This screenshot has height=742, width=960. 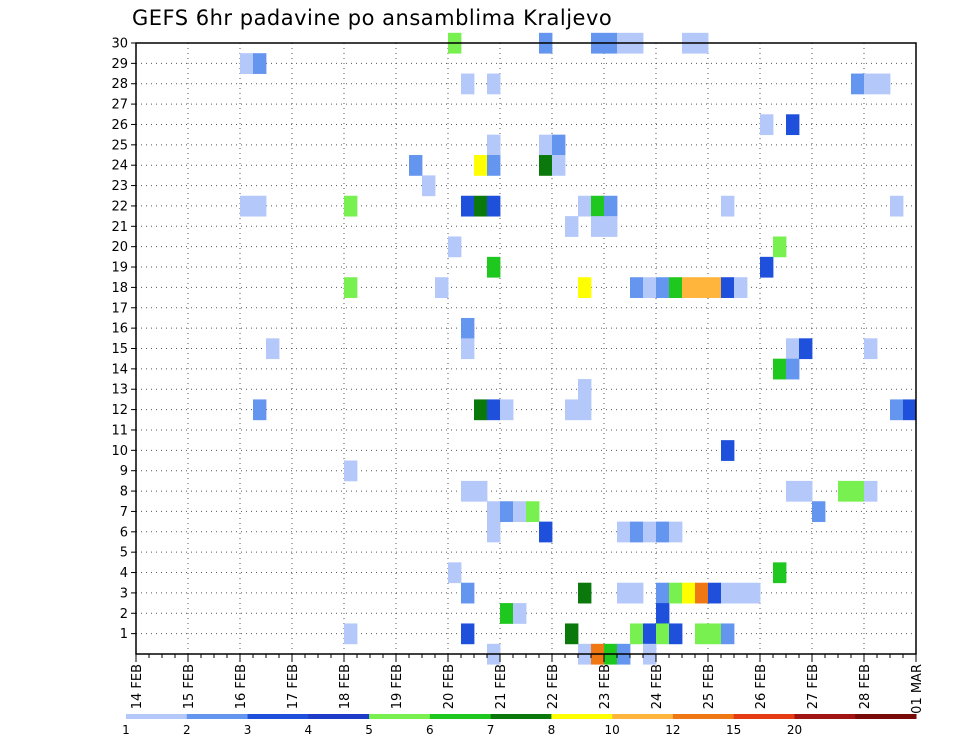 What do you see at coordinates (124, 512) in the screenshot?
I see `y-tick-label: 7` at bounding box center [124, 512].